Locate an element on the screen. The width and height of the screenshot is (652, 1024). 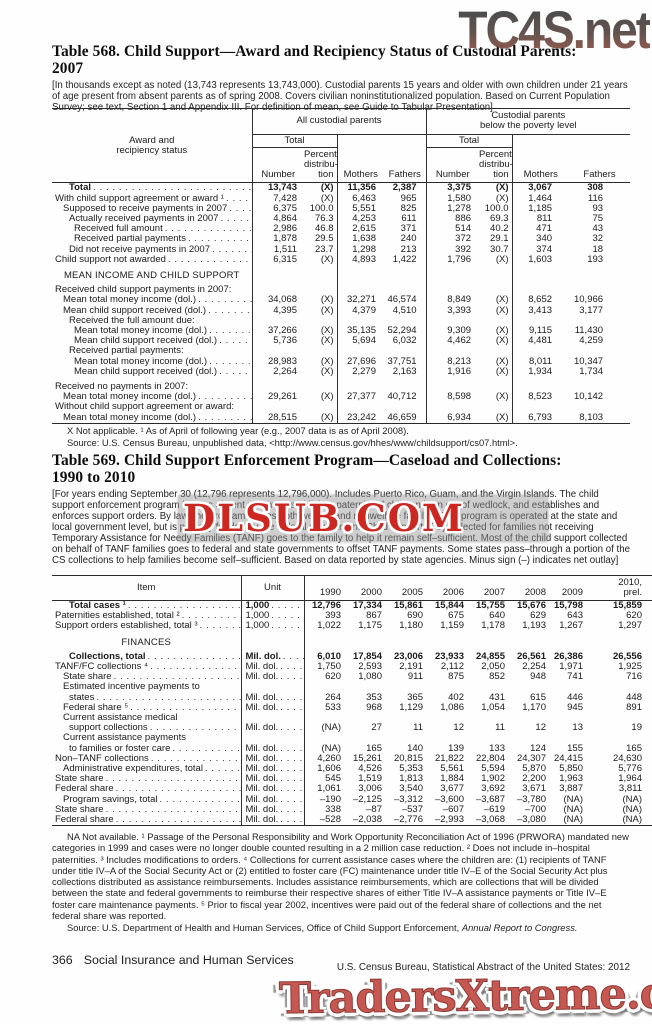
table568-cell: 8,011 is located at coordinates (540, 361).